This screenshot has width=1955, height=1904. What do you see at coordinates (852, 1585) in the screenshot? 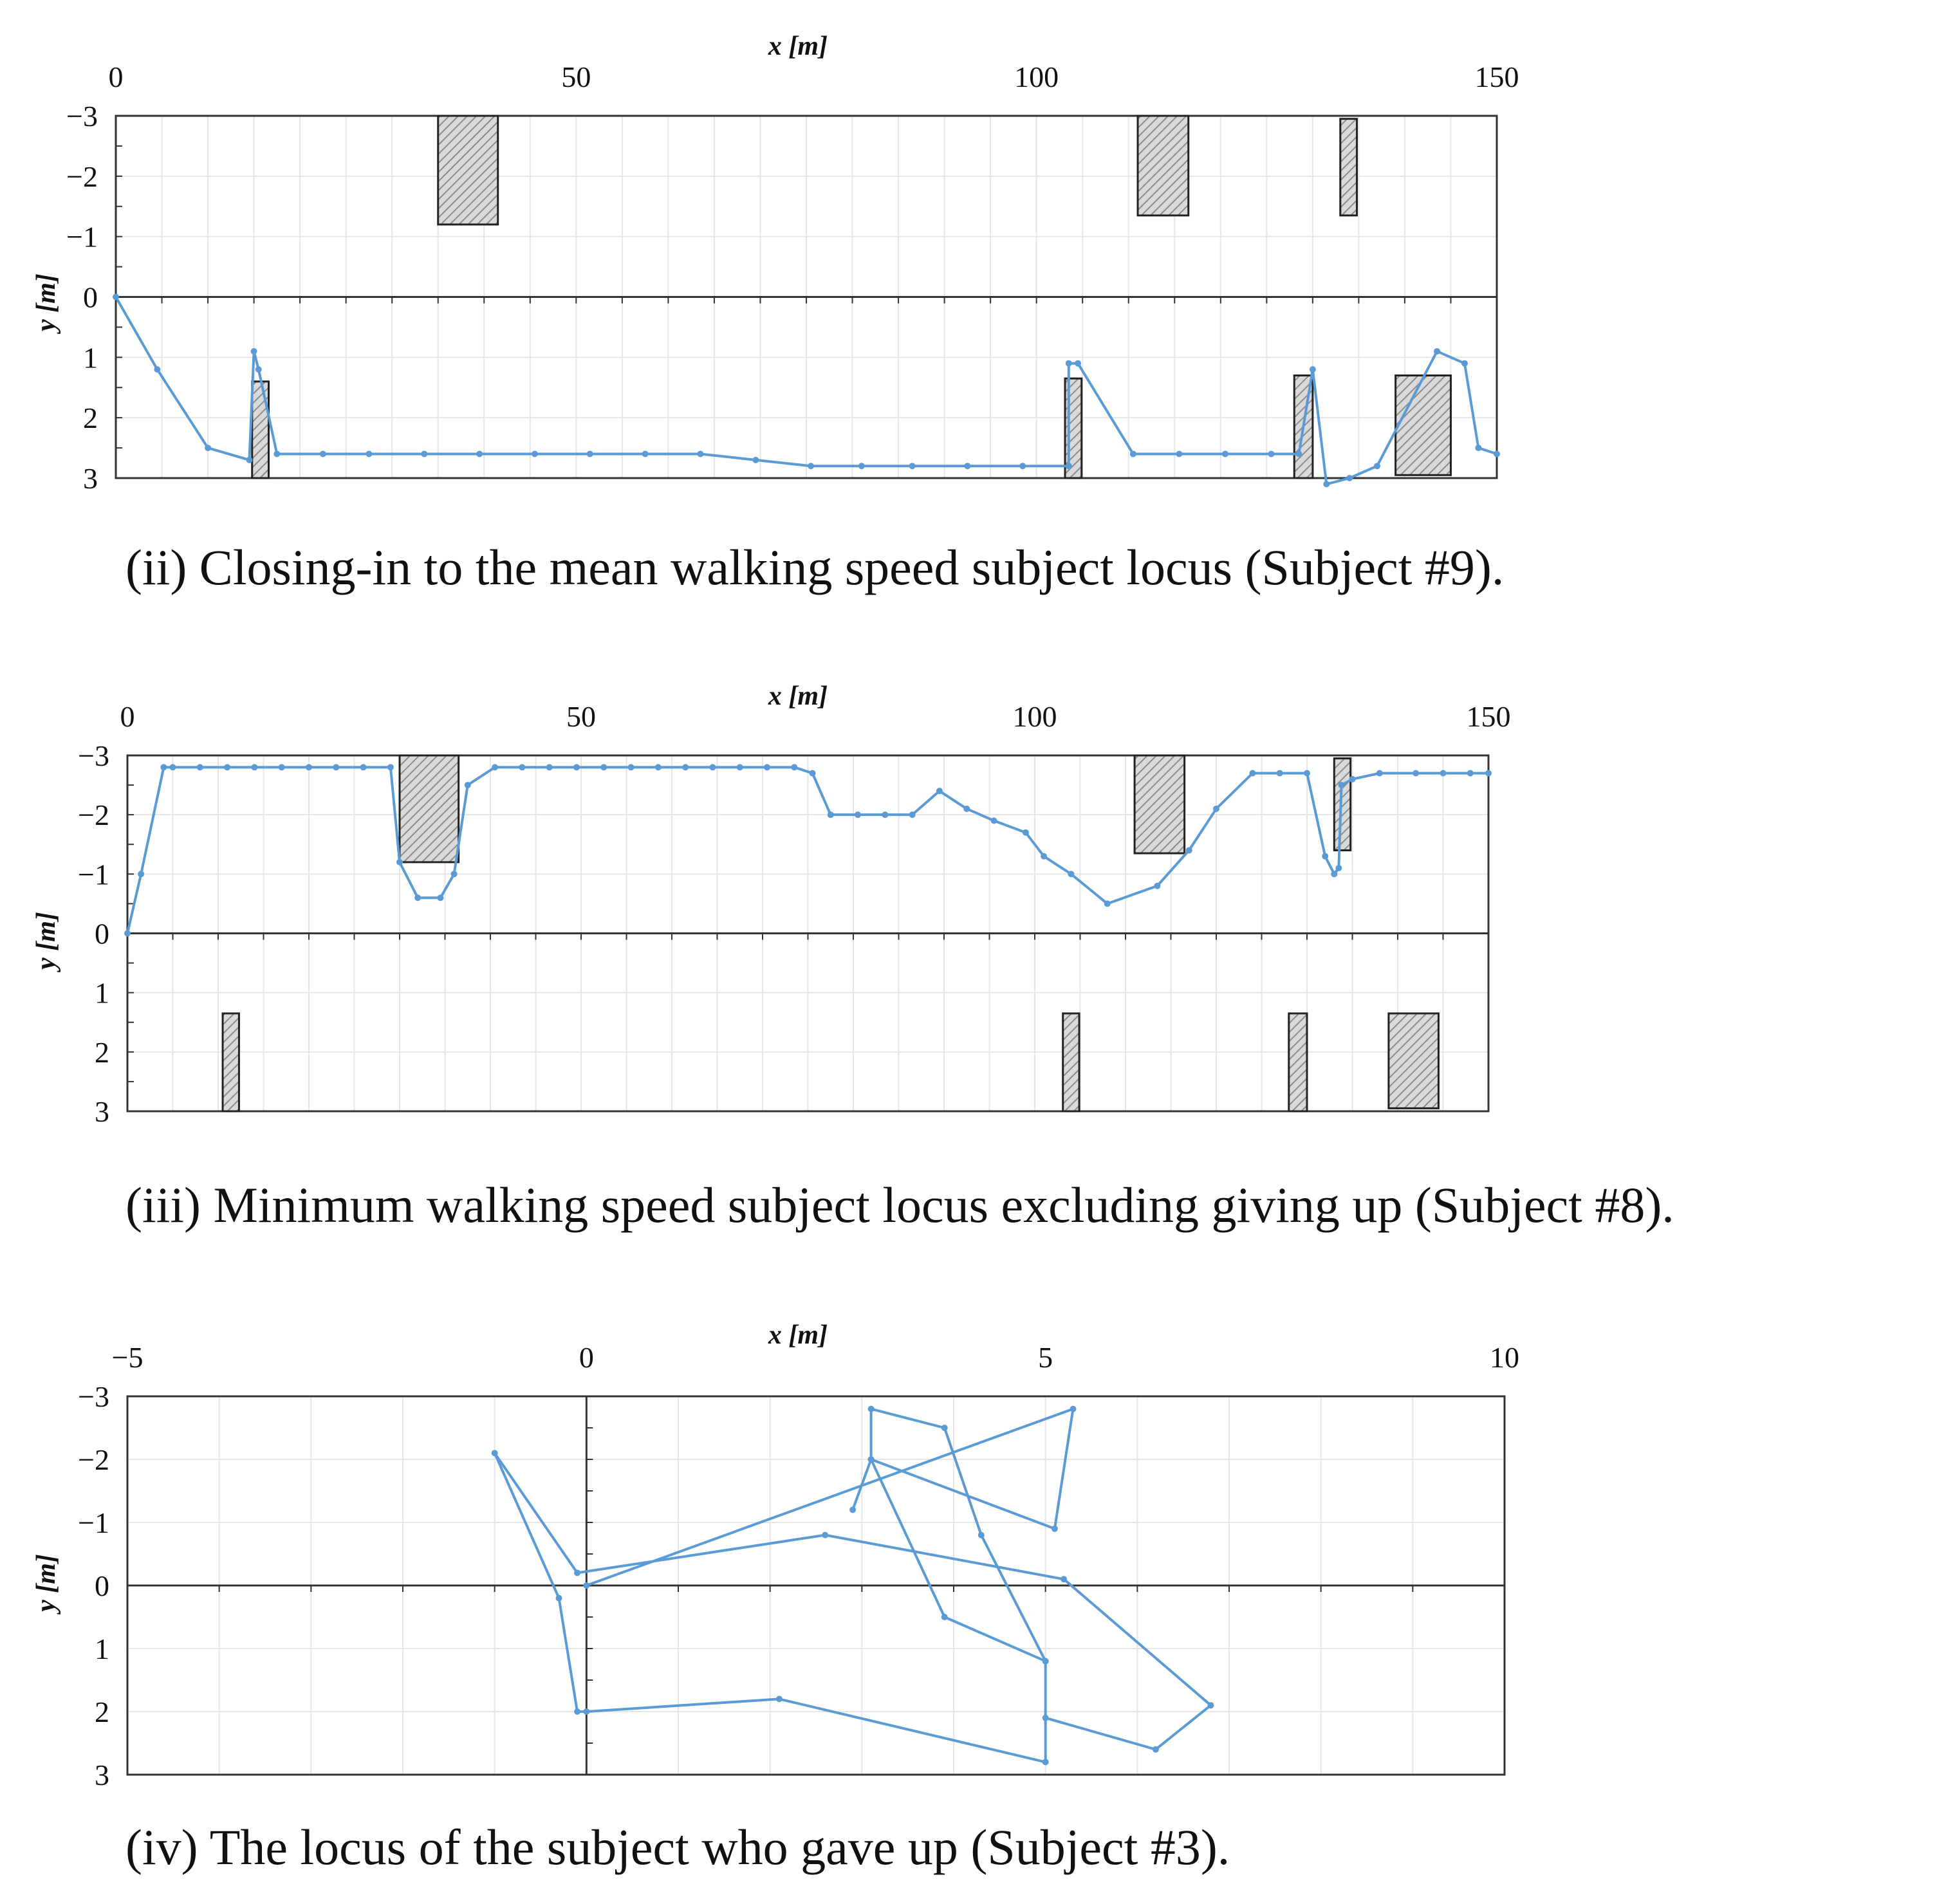
I see `series-line` at bounding box center [852, 1585].